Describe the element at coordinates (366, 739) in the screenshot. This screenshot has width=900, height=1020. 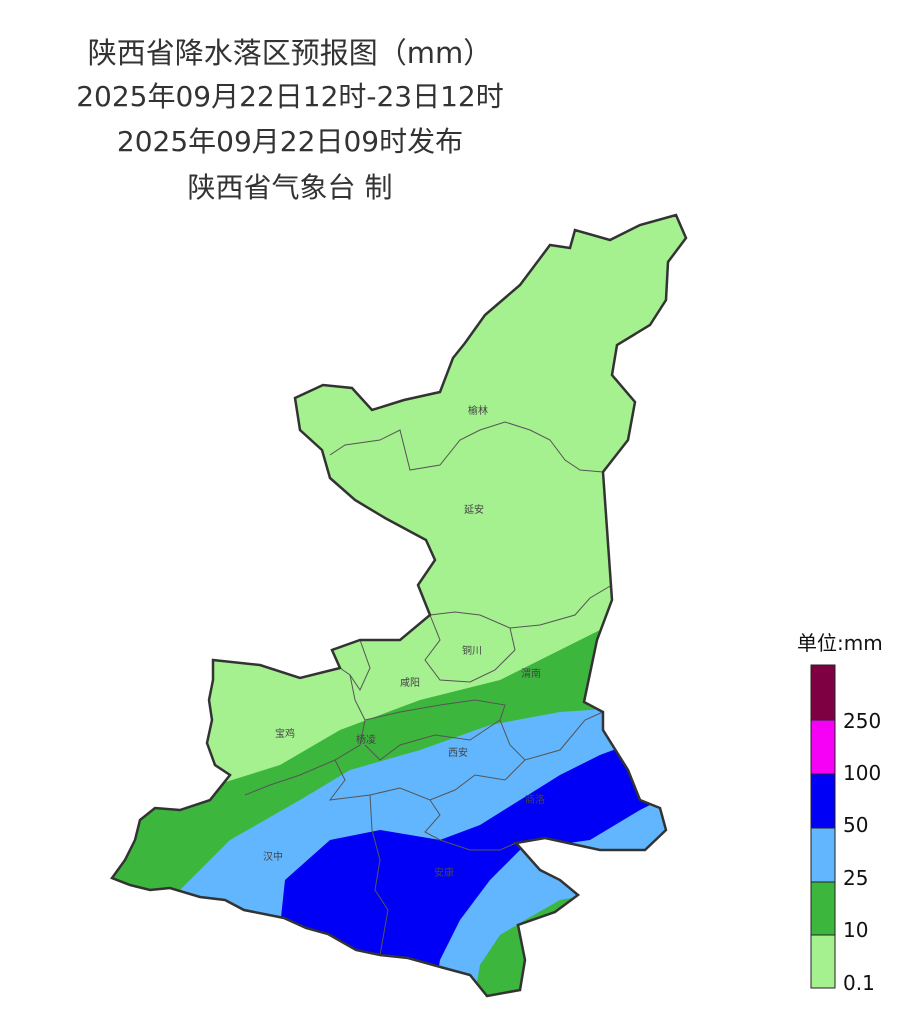
I see `city-label-yangling: 杨凌` at that location.